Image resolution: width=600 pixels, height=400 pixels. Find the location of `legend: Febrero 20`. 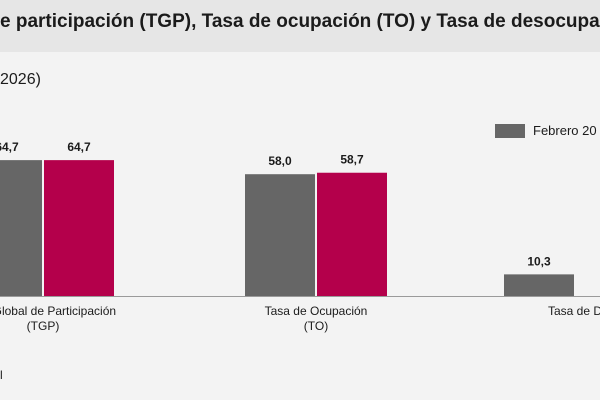

legend: Febrero 20 is located at coordinates (546, 130).